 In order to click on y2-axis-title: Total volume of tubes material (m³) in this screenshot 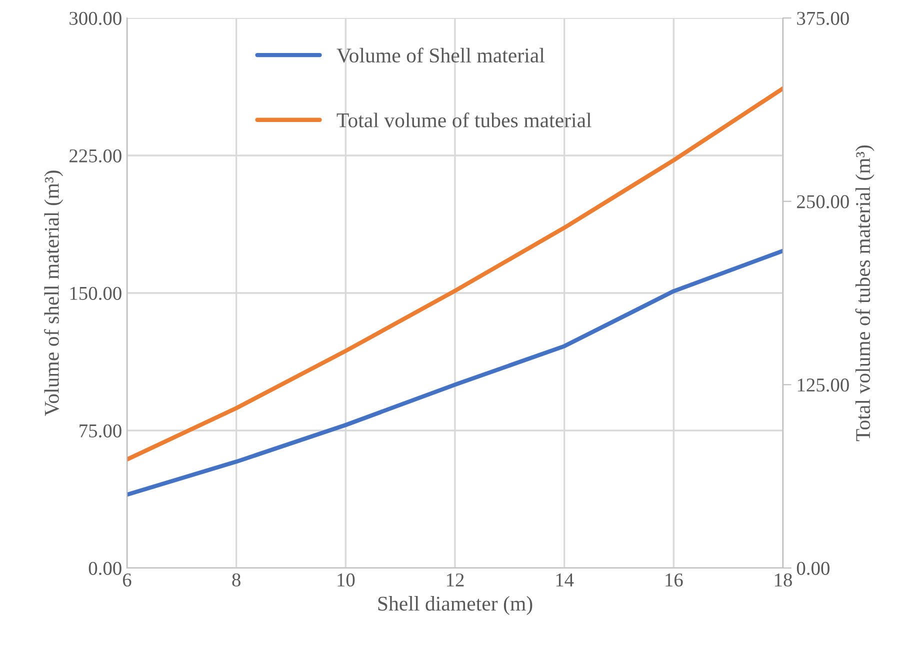, I will do `click(864, 293)`.